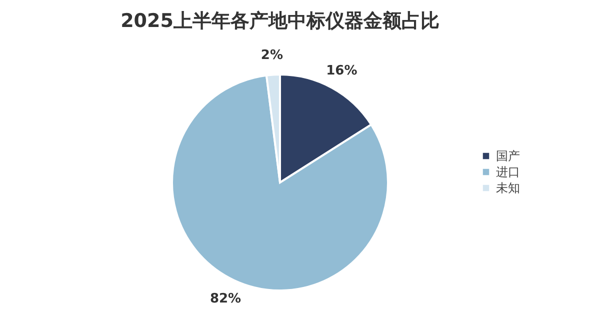  What do you see at coordinates (271, 55) in the screenshot?
I see `data-label: 2%` at bounding box center [271, 55].